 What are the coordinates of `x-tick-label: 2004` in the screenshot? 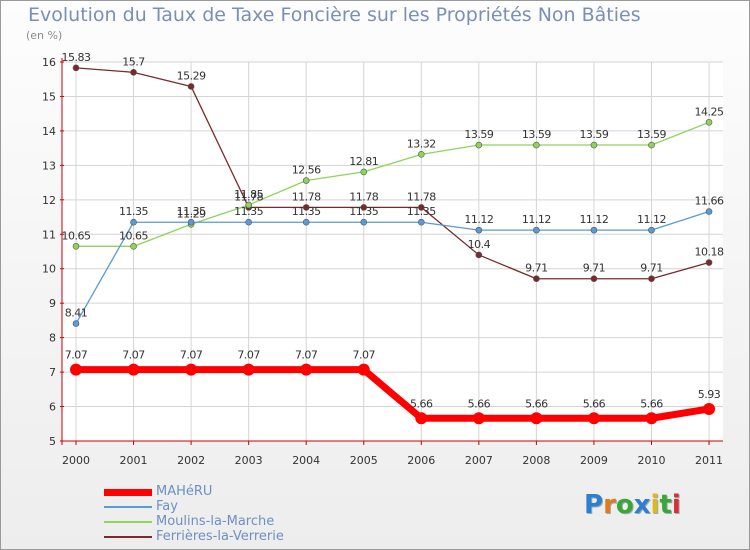 It's located at (306, 460).